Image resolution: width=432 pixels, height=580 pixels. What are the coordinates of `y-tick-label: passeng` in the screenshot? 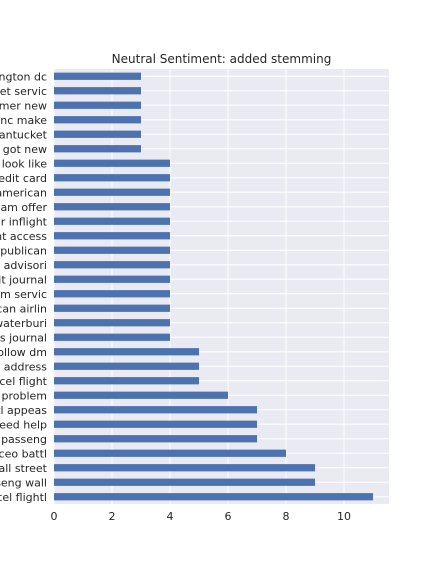 It's located at (24, 439).